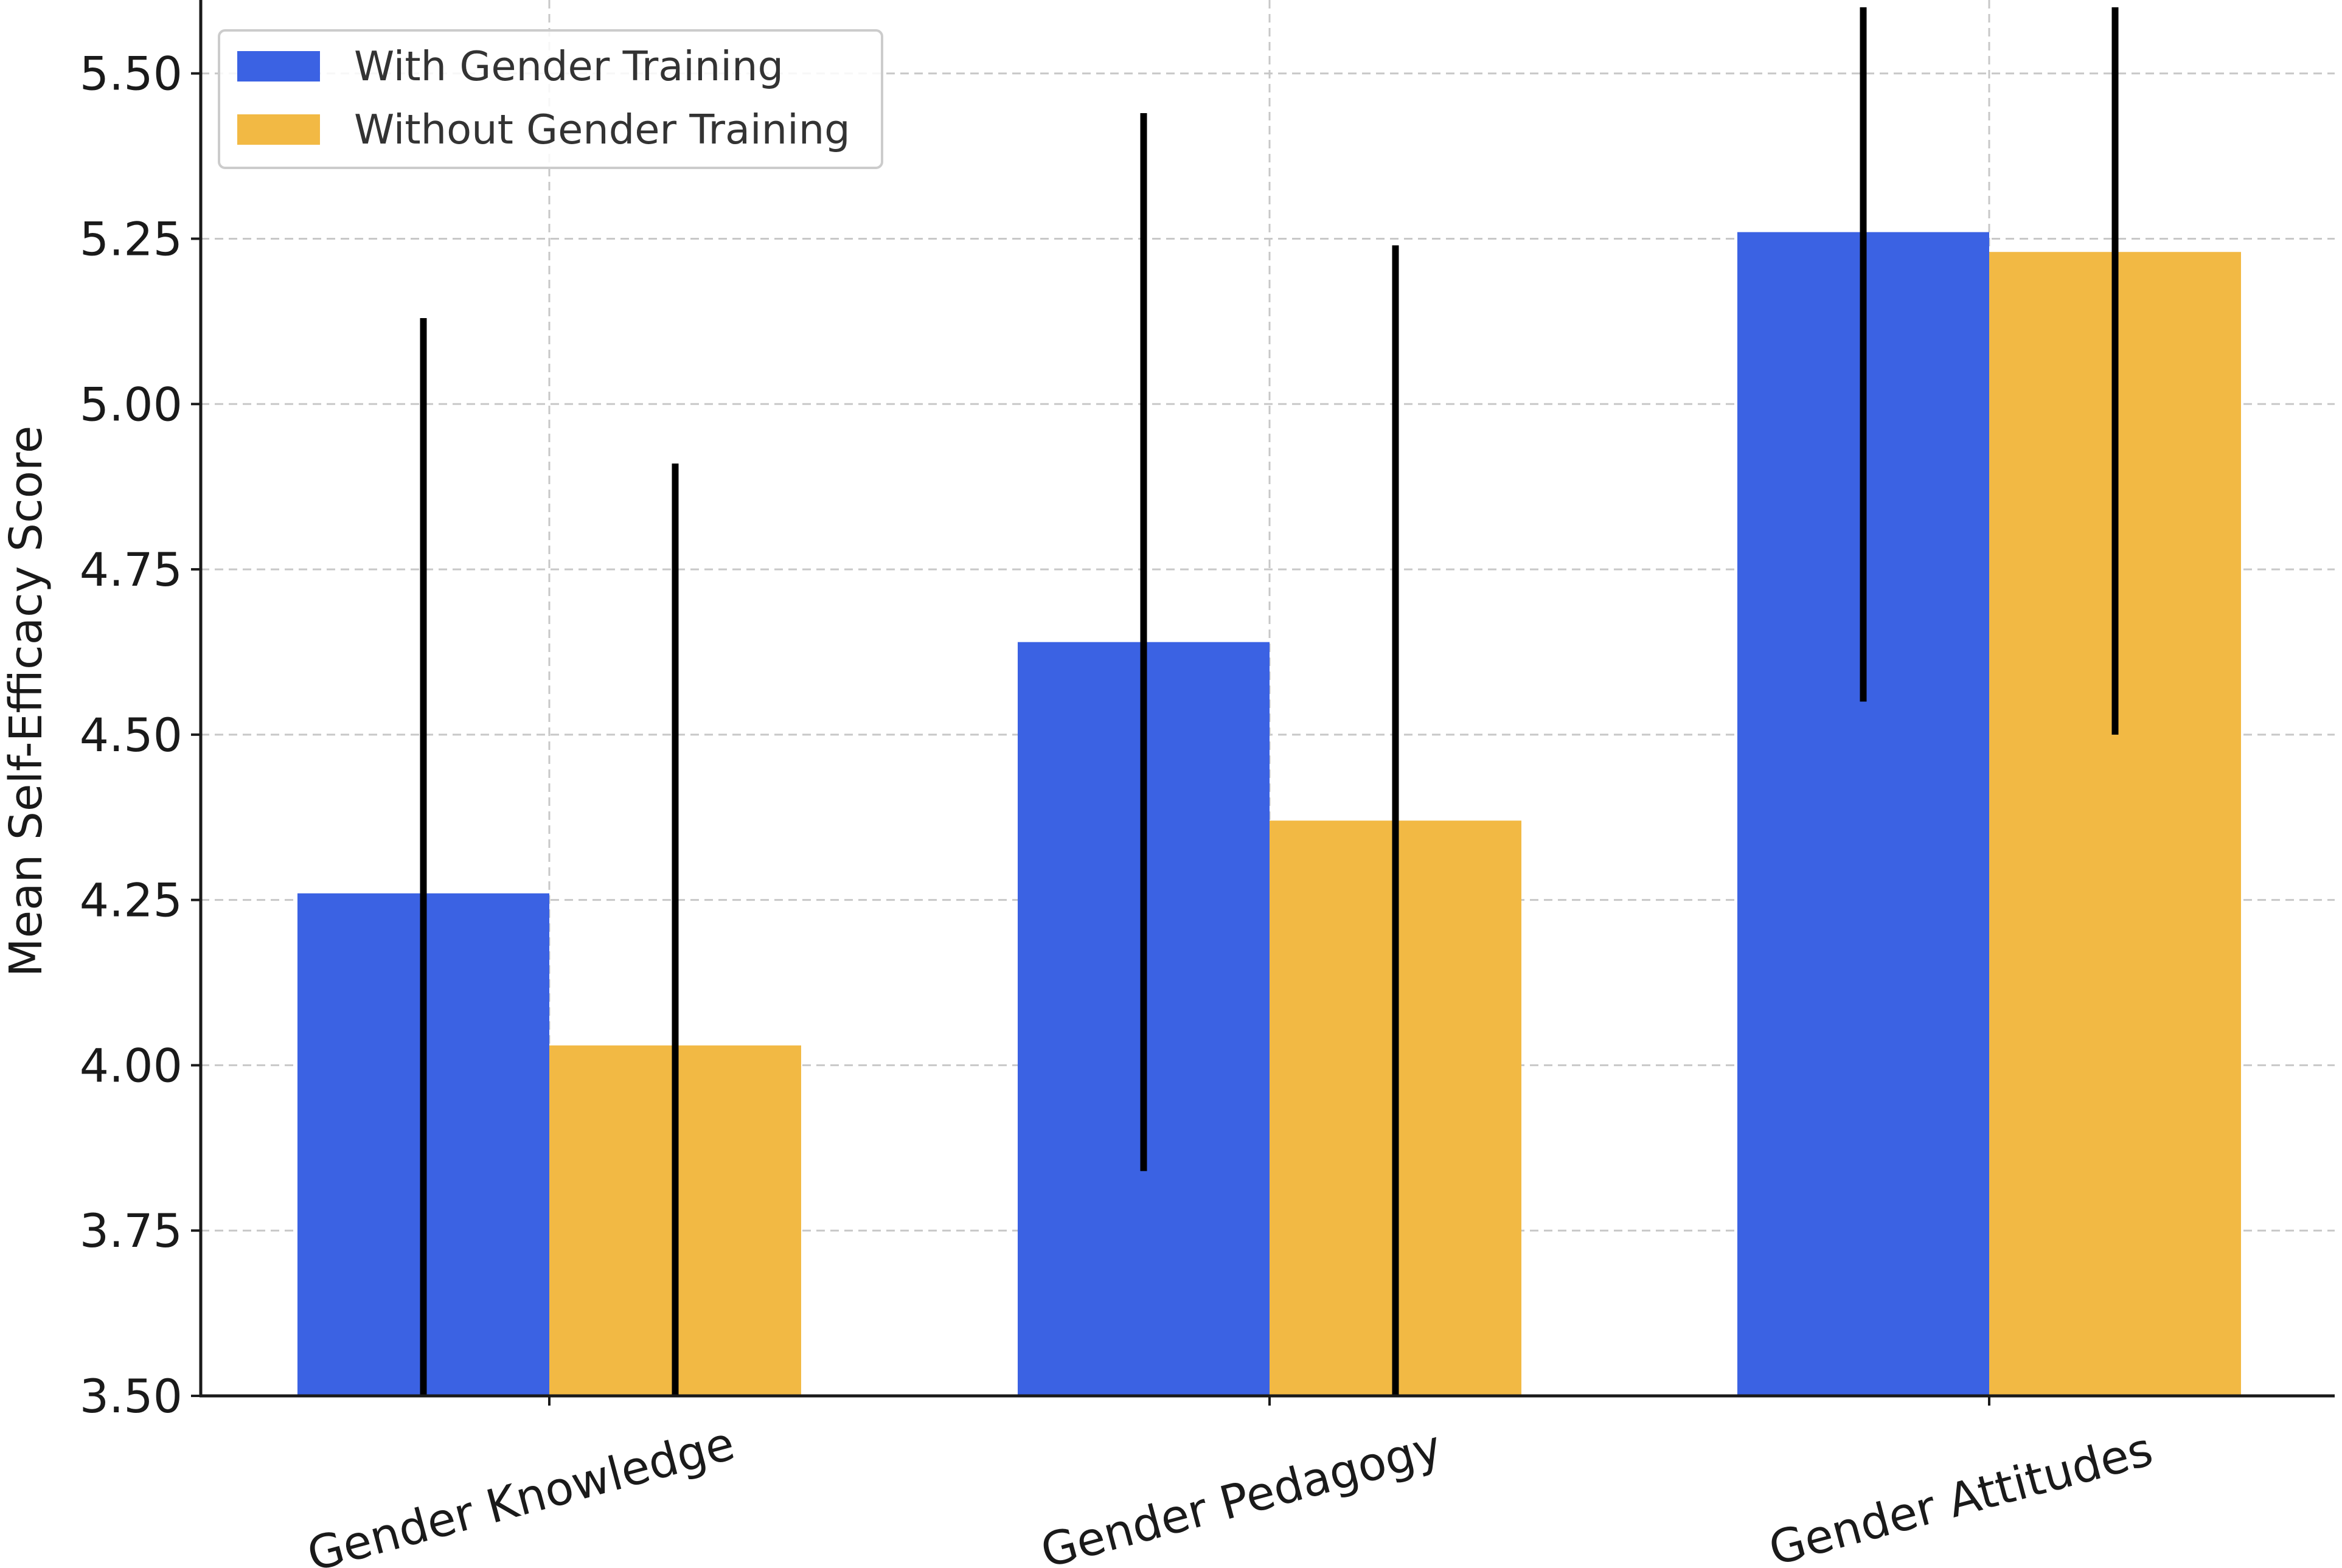 The height and width of the screenshot is (1568, 2342). What do you see at coordinates (131, 570) in the screenshot?
I see `y-tick-label: 4.75` at bounding box center [131, 570].